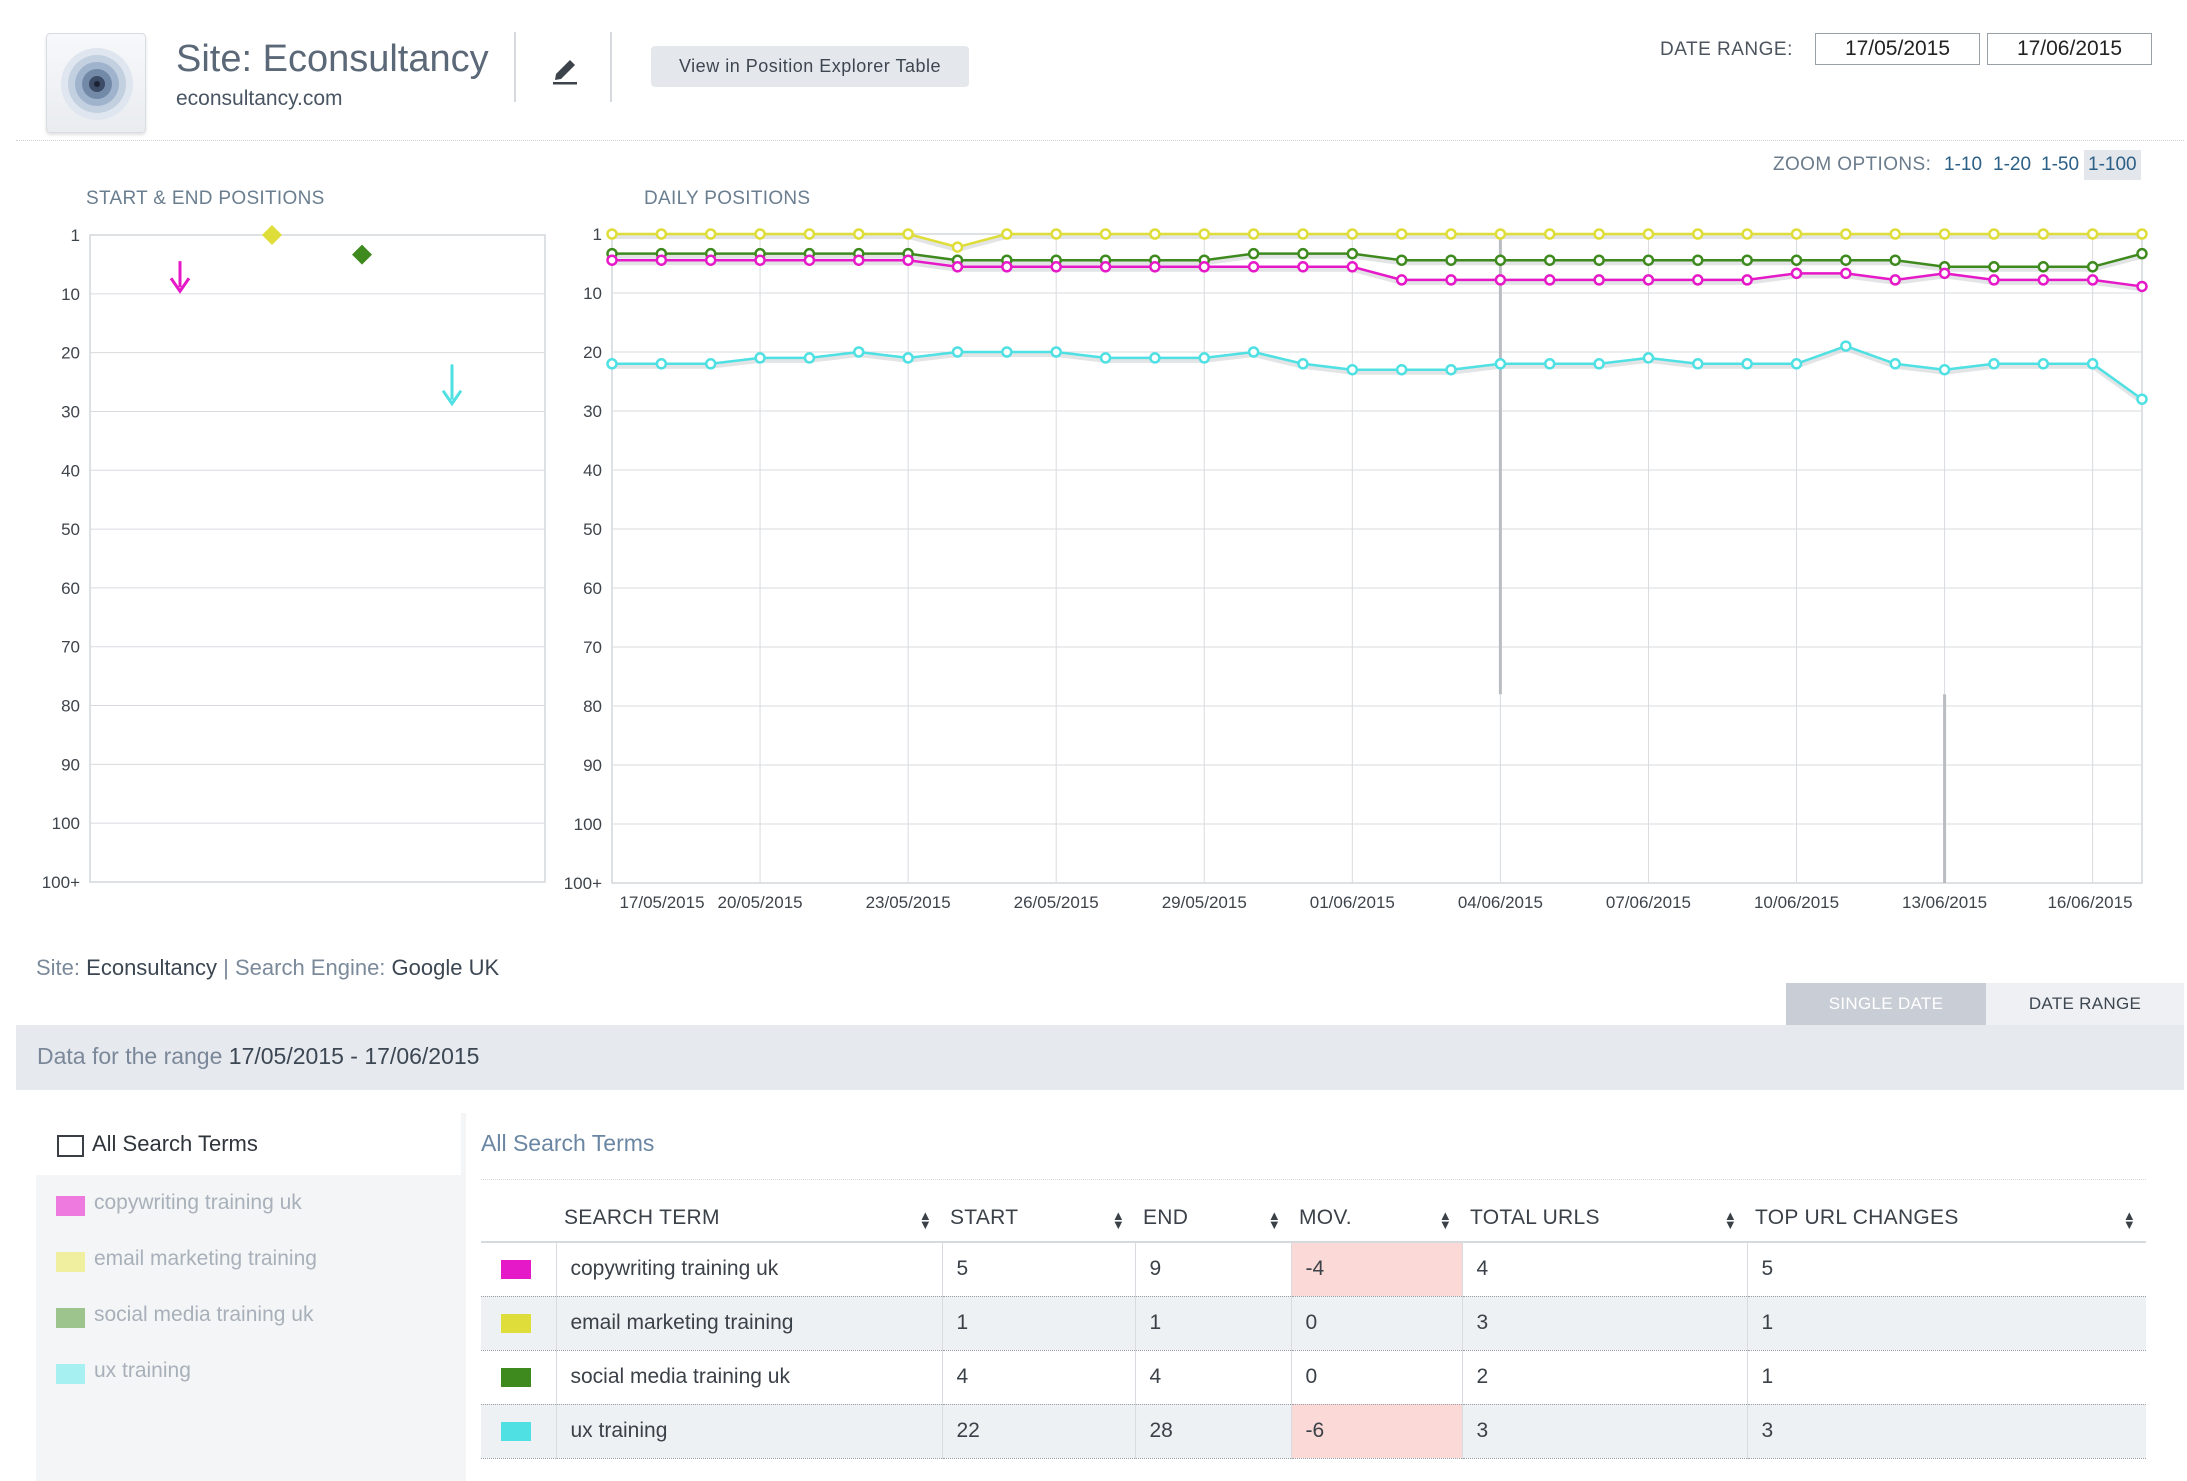 The width and height of the screenshot is (2187, 1481). I want to click on term-filter-label: copywriting training uk, so click(198, 1202).